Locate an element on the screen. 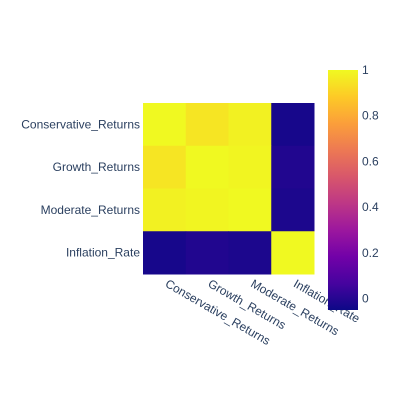  colorbar-tick-label: 1 is located at coordinates (365, 70).